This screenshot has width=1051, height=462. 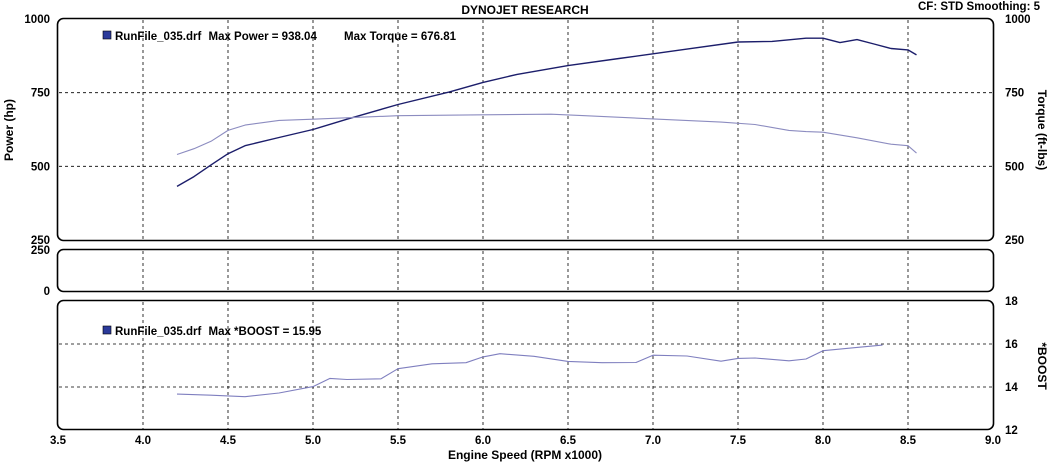 What do you see at coordinates (313, 441) in the screenshot?
I see `x-tick-label: 5.0` at bounding box center [313, 441].